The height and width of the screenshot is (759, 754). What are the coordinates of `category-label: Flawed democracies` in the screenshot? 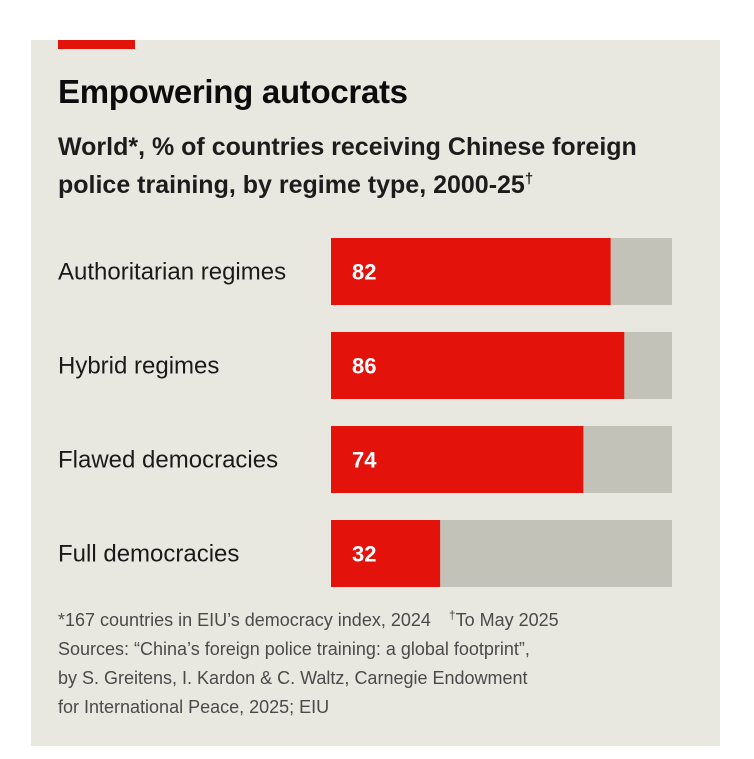 It's located at (168, 460).